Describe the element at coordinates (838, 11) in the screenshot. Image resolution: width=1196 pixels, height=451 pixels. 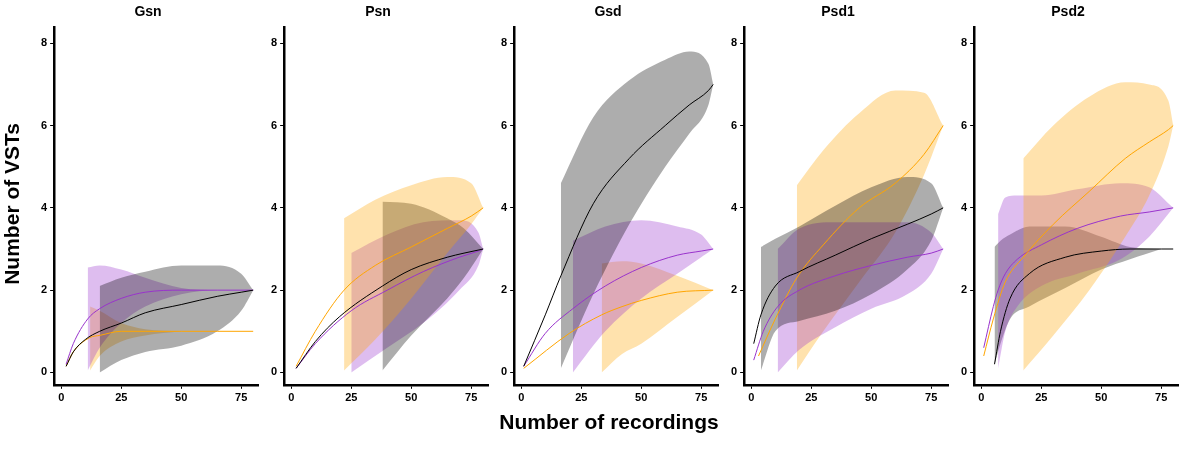
I see `chart-title: Psd1` at that location.